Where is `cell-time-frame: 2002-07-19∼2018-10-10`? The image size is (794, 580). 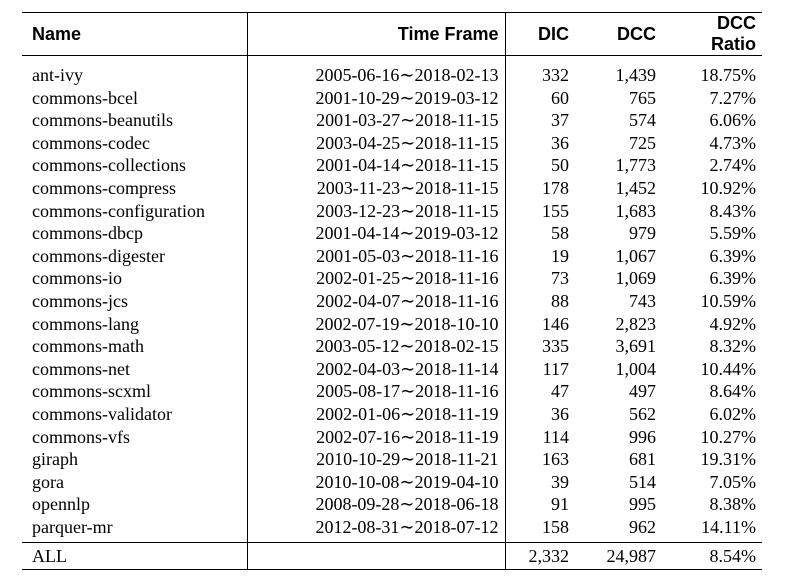
cell-time-frame: 2002-07-19∼2018-10-10 is located at coordinates (376, 324).